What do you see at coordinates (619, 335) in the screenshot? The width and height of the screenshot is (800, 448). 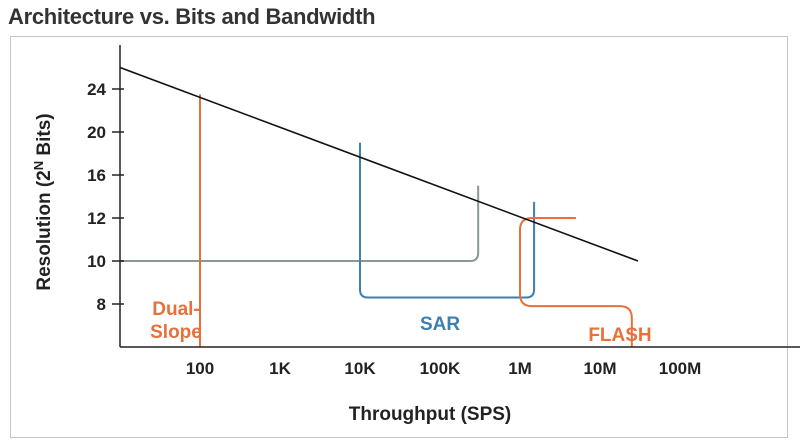 I see `region-label-flash: FLASH` at bounding box center [619, 335].